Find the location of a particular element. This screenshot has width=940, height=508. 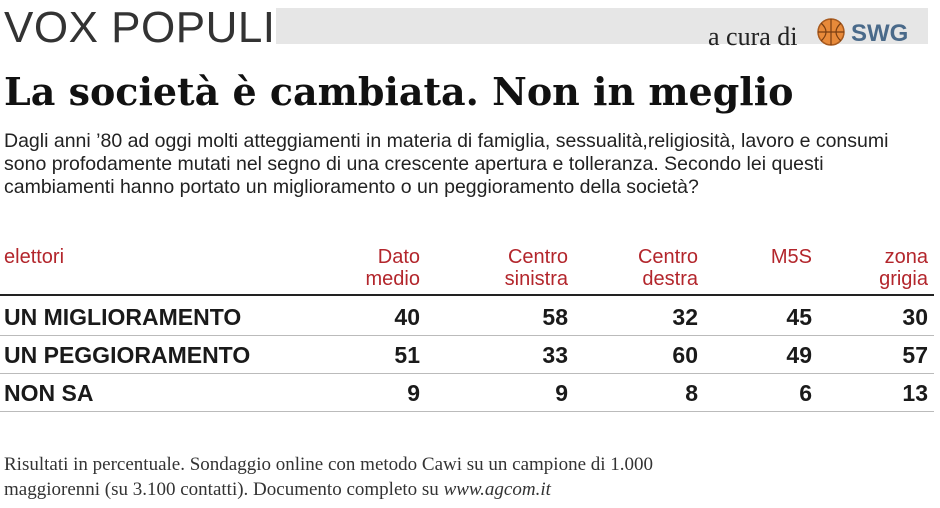

column-header: Dato medio is located at coordinates (392, 268).